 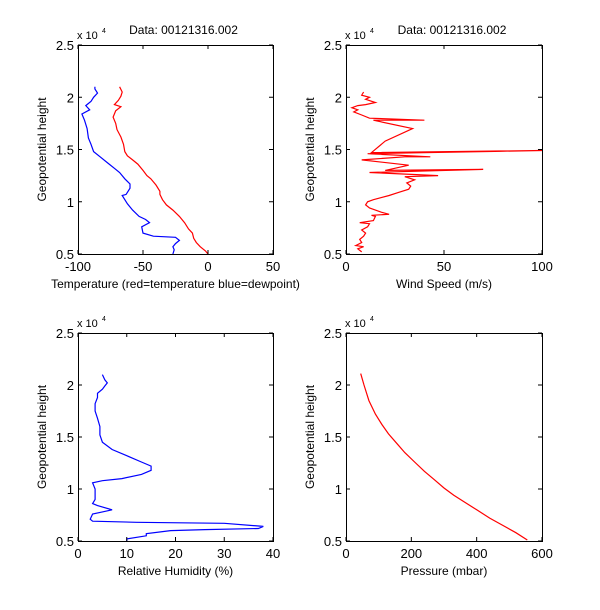 I want to click on x-tick-label: 200, so click(x=411, y=553).